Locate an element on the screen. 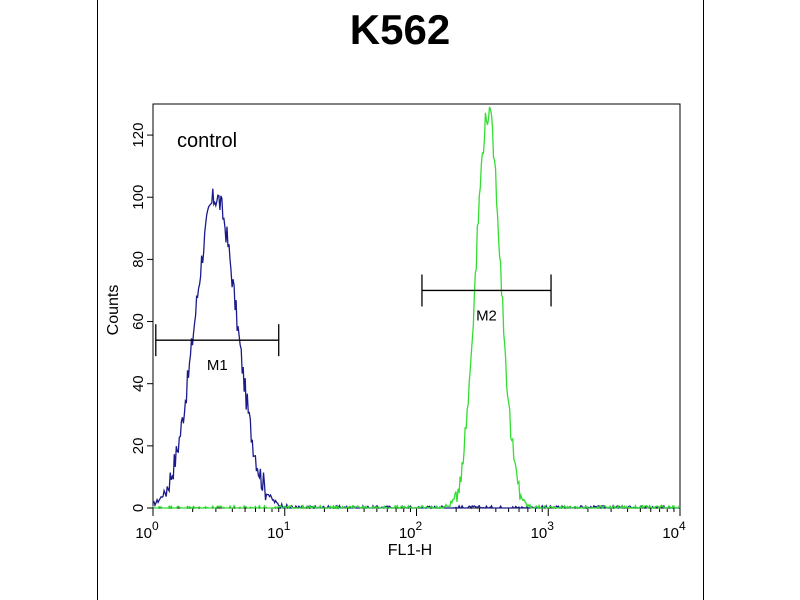 The image size is (800, 600). x-tick-exponent: 1 is located at coordinates (287, 526).